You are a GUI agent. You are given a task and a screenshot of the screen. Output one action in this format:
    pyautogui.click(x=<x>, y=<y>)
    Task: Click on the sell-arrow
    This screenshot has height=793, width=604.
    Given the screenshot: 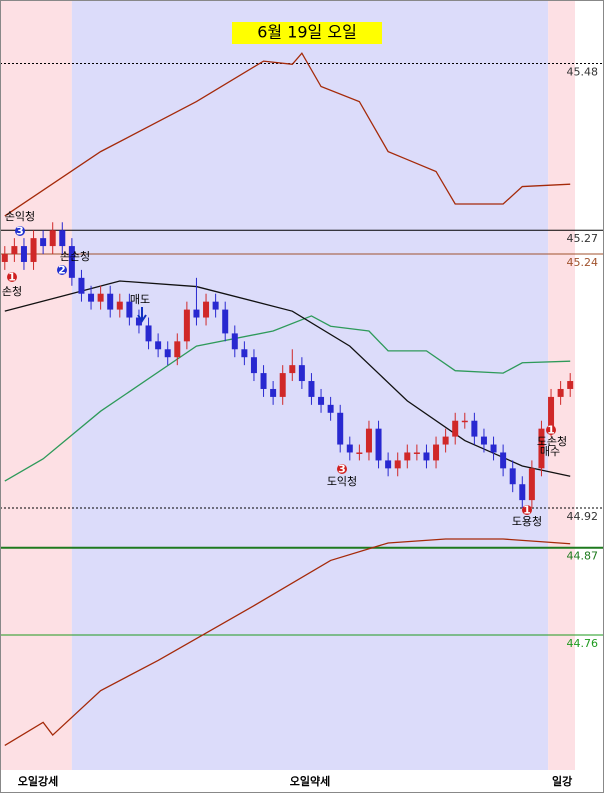 What is the action you would take?
    pyautogui.click(x=142, y=315)
    